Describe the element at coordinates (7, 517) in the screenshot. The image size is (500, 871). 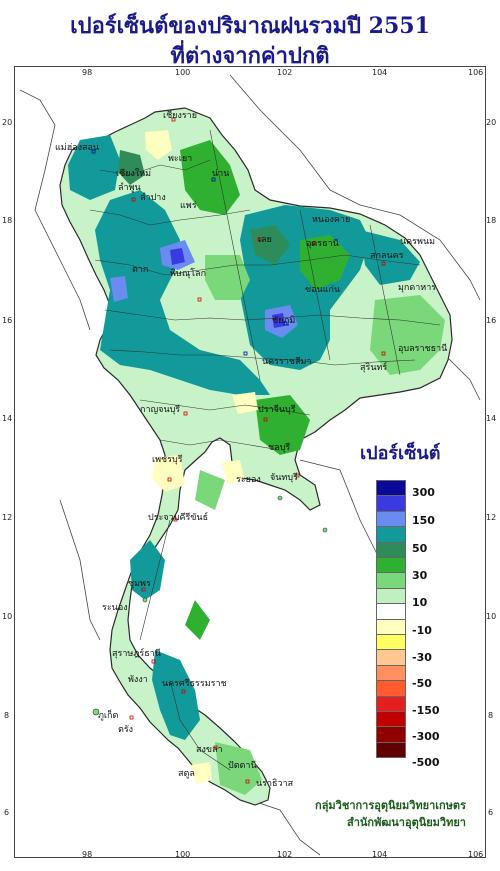
I see `y-tick-left-12: 12` at that location.